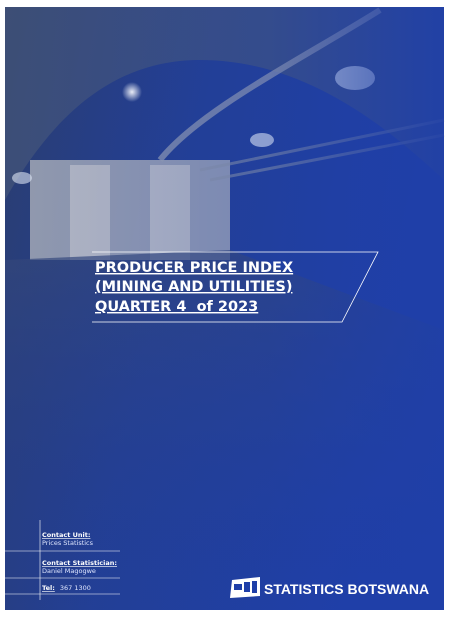 The height and width of the screenshot is (641, 449). I want to click on organization-name: STATISTICS BOTSWANA, so click(346, 589).